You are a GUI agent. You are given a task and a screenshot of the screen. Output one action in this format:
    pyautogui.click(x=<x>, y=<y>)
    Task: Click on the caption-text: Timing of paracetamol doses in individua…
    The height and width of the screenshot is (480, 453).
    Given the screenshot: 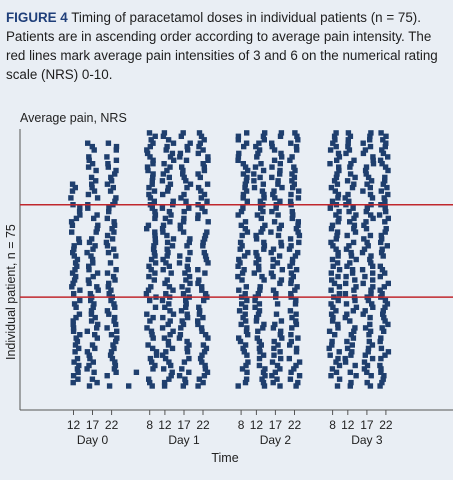 What is the action you would take?
    pyautogui.click(x=222, y=46)
    